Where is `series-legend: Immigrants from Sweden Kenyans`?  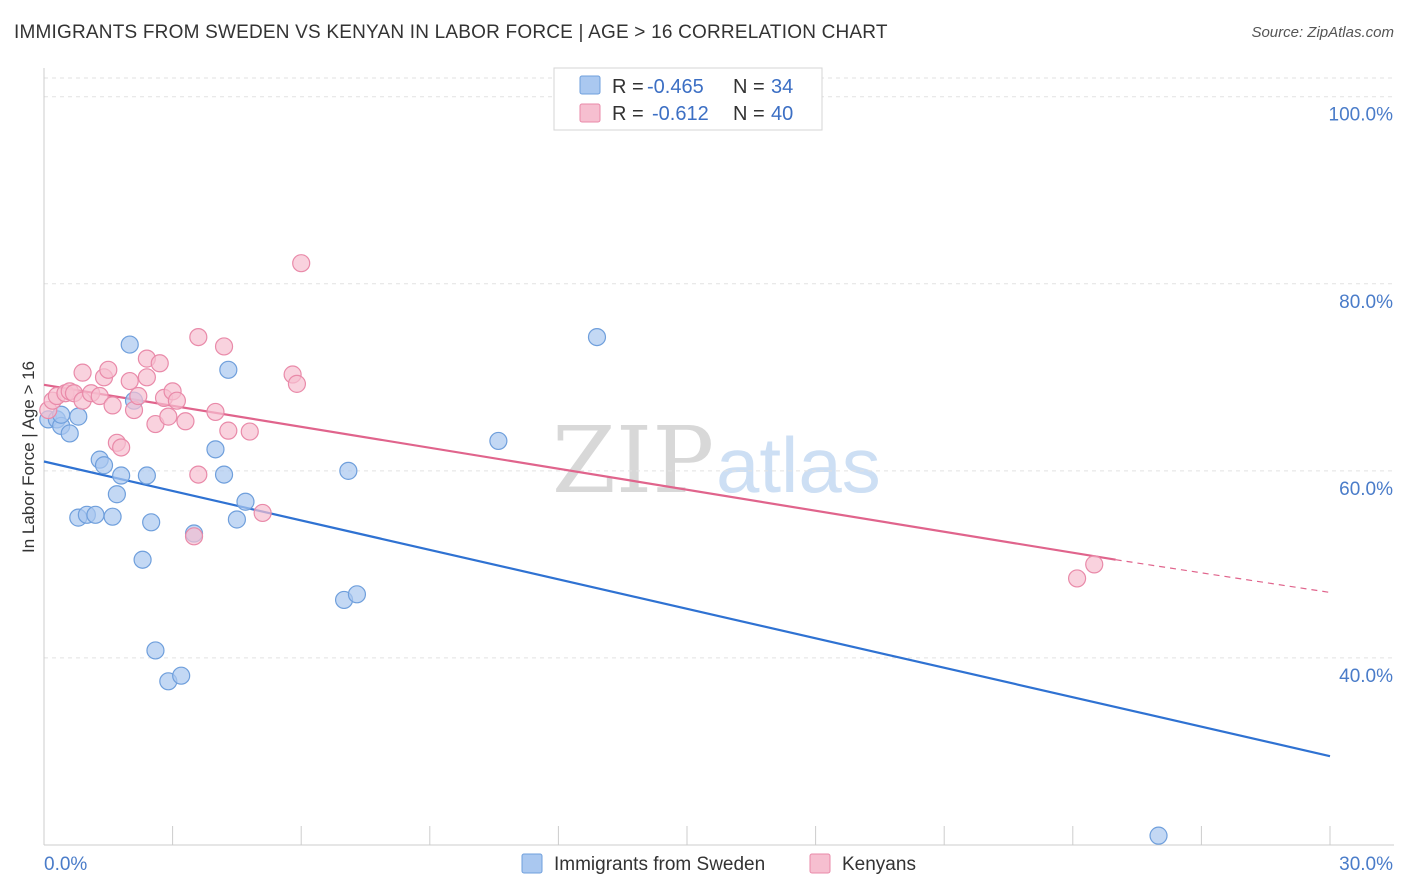 series-legend: Immigrants from Sweden Kenyans is located at coordinates (718, 864).